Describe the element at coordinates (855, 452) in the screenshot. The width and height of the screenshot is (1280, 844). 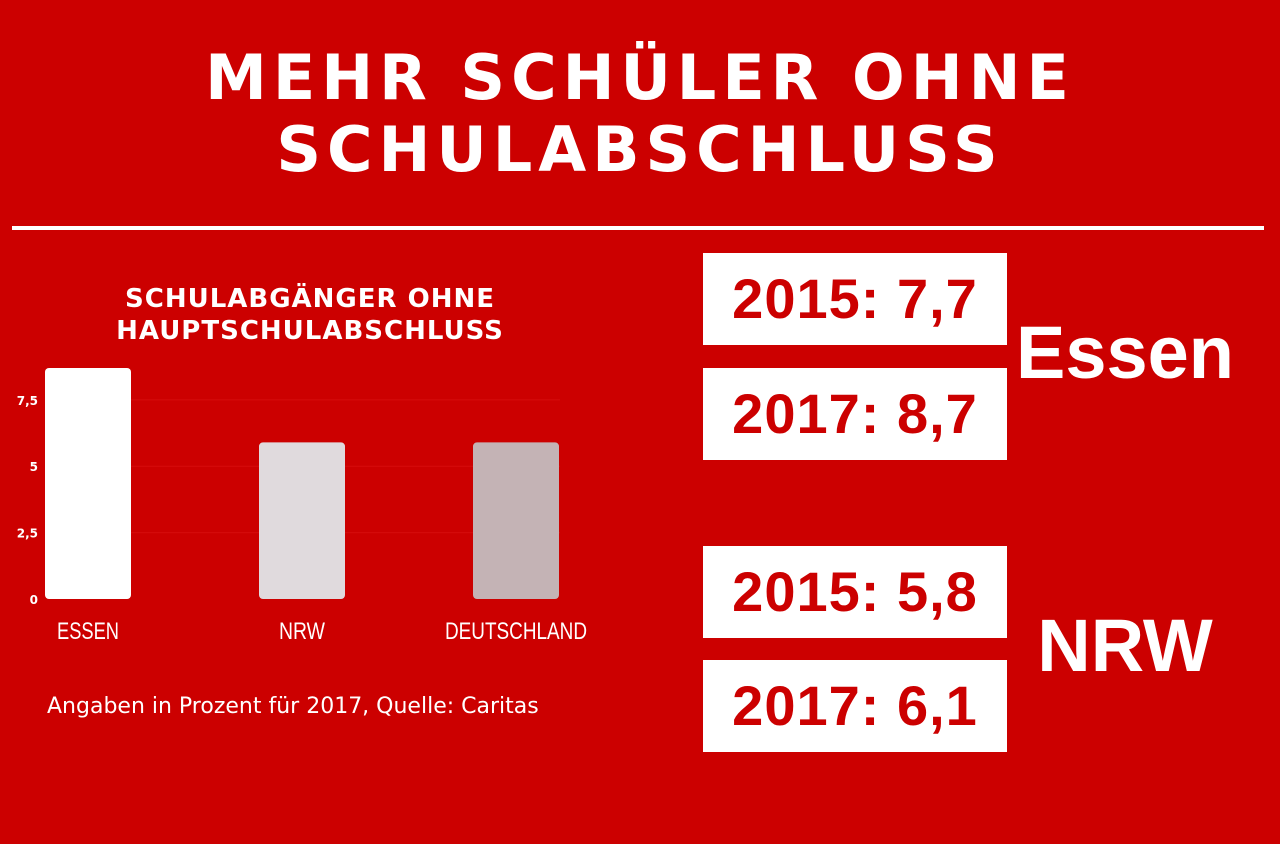
I see `stat-essen-2017: 2017: 8,7 %` at that location.